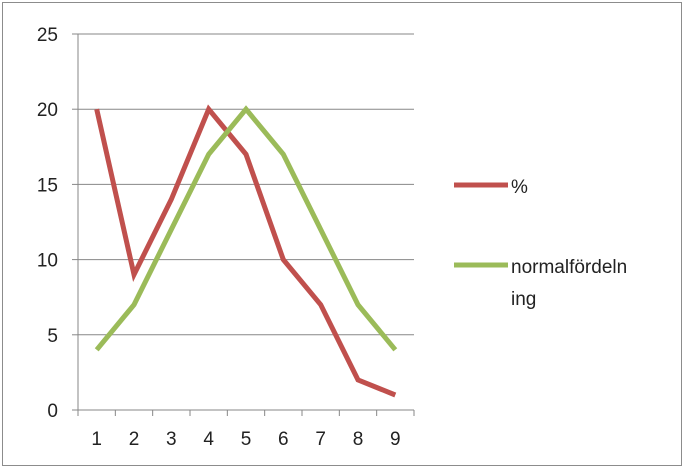  I want to click on legend-label-series-2-line-2: ing, so click(523, 299).